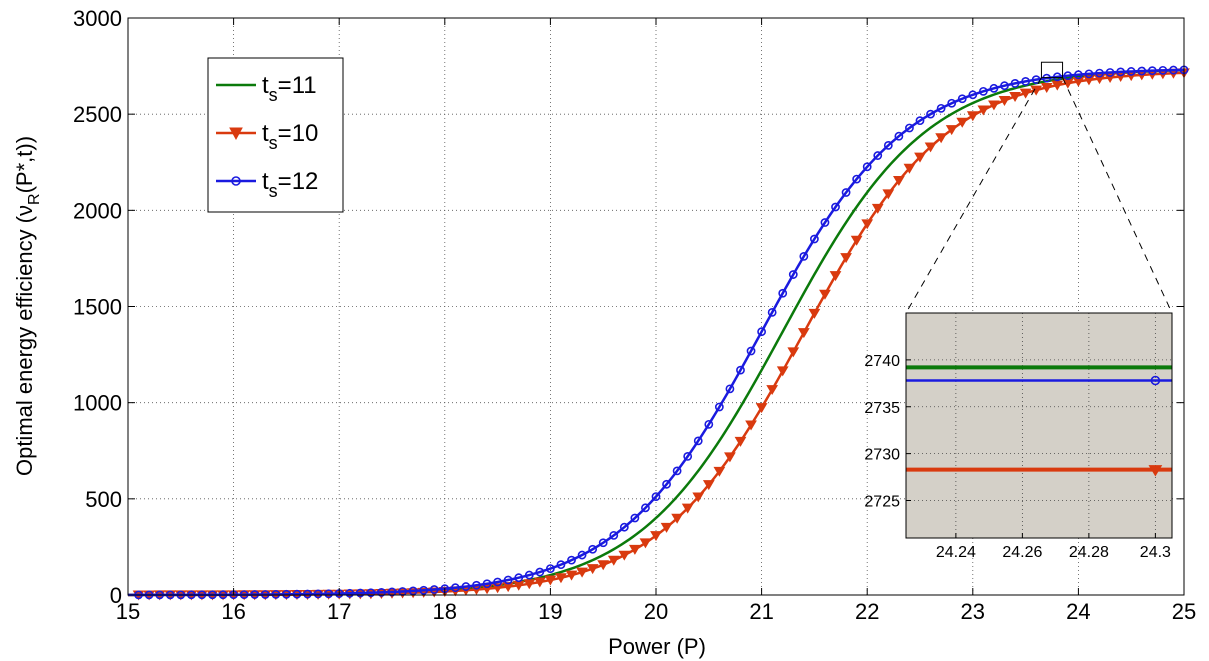 The image size is (1209, 661). I want to click on legend-label-sub: s, so click(273, 191).